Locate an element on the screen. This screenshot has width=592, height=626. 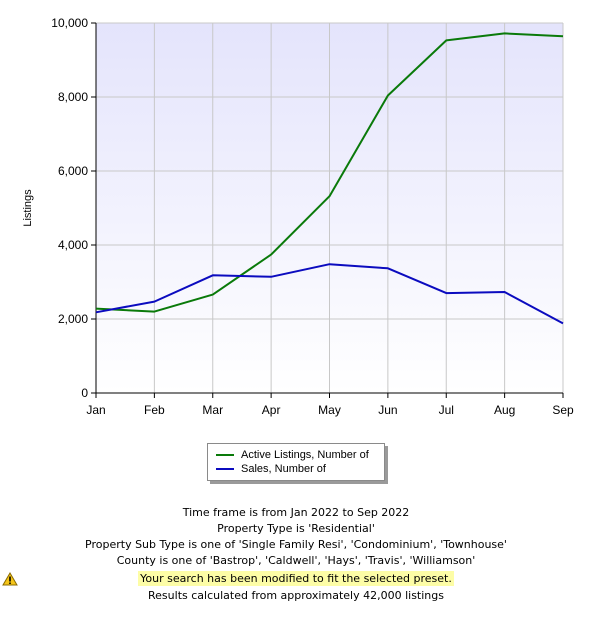
y-tick-label: 2,000 is located at coordinates (73, 319).